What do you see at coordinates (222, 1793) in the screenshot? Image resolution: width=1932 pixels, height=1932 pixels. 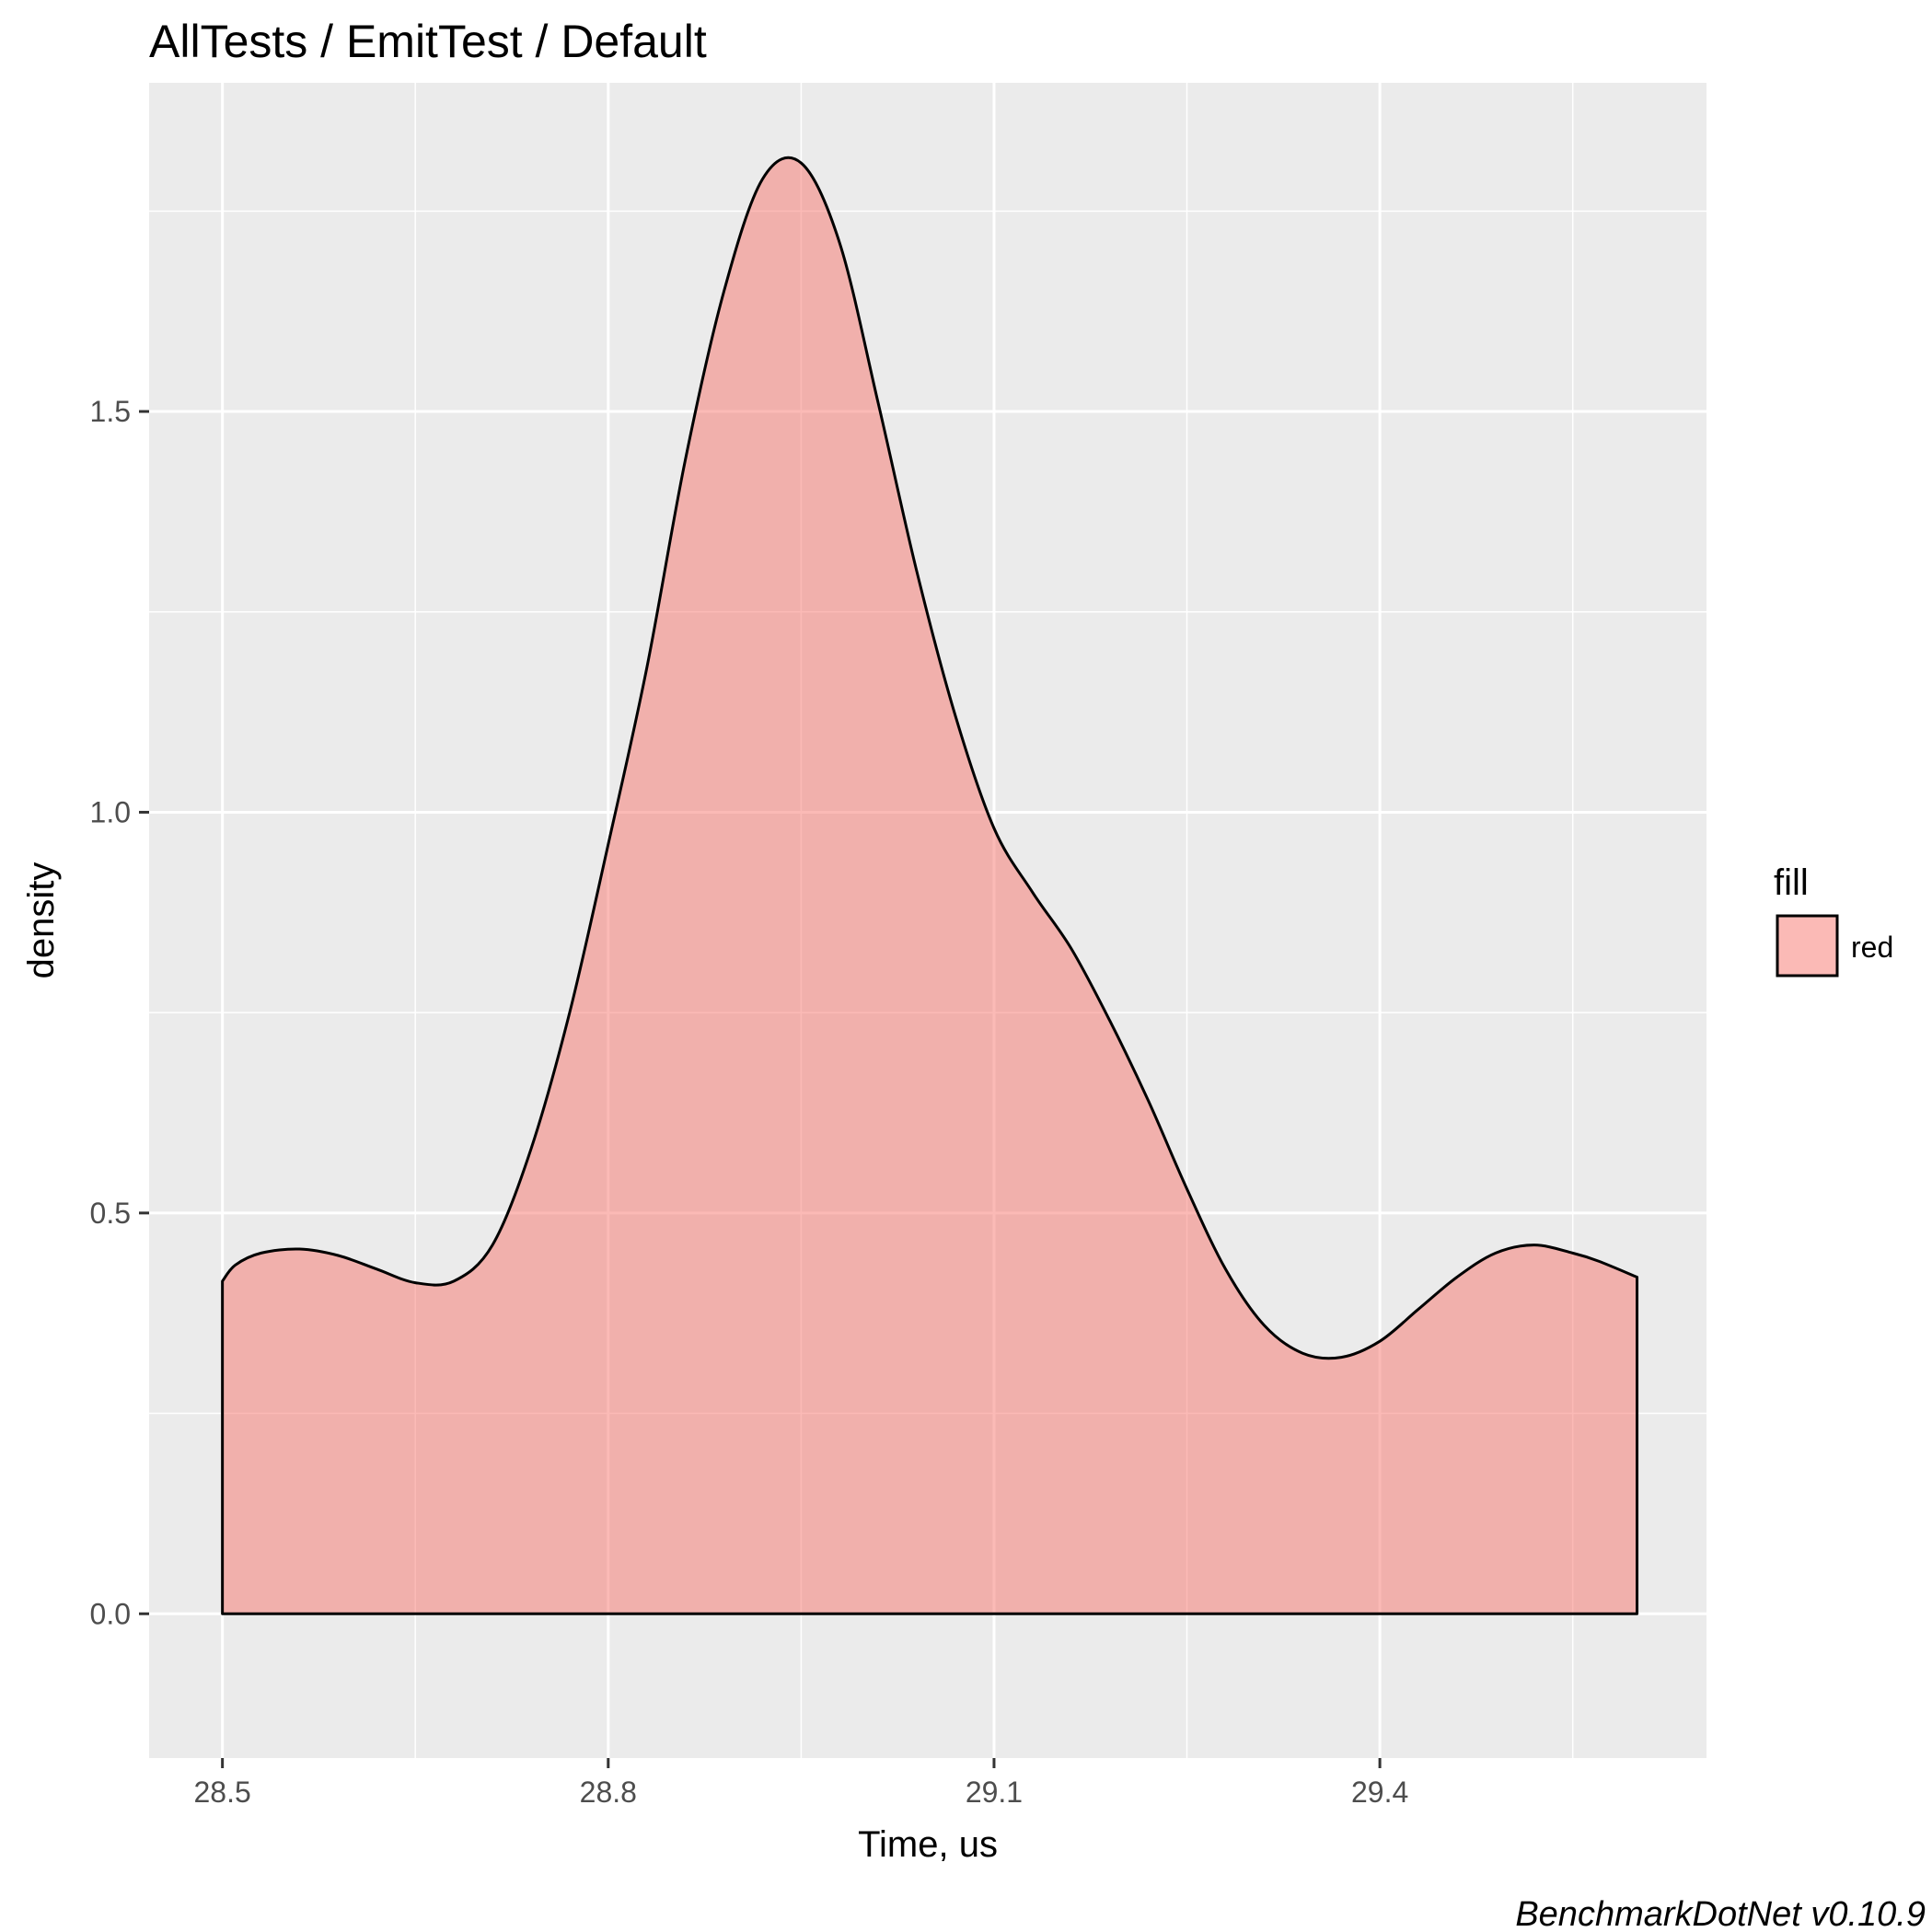 I see `x-tick-label: 28.5` at bounding box center [222, 1793].